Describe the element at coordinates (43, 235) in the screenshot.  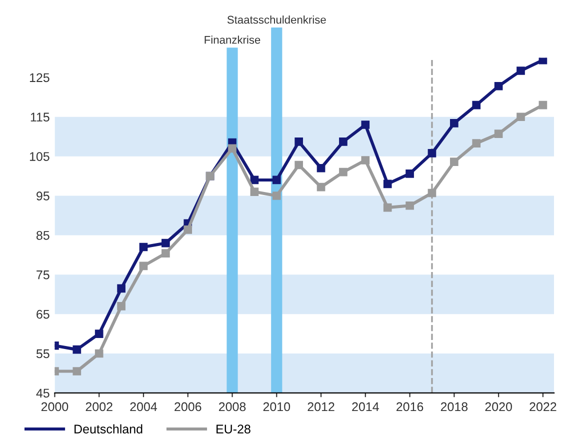
I see `y-tick-label: 85` at that location.